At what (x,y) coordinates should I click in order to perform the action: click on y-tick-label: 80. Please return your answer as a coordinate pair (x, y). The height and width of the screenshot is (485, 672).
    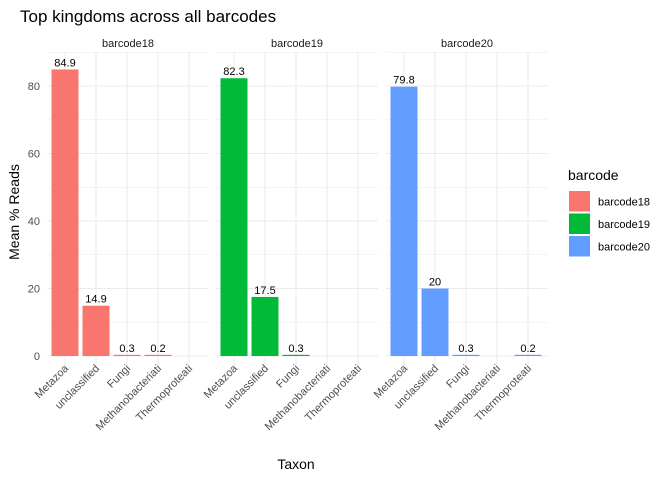
    Looking at the image, I should click on (34, 87).